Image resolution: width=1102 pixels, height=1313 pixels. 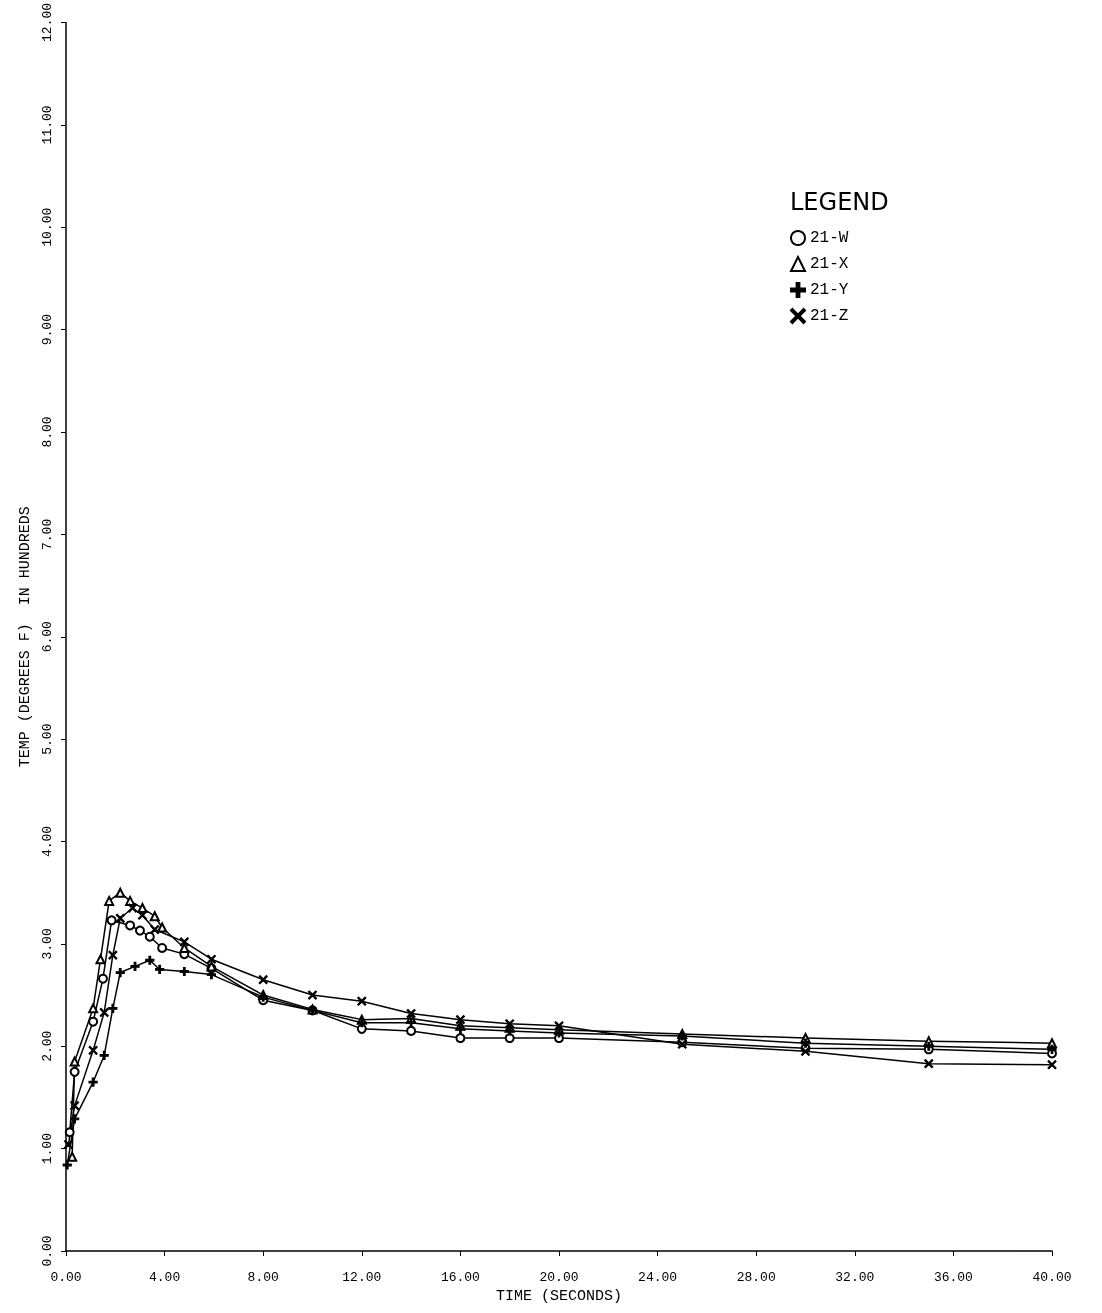 I want to click on x-tick-label: 8.00, so click(x=263, y=1277).